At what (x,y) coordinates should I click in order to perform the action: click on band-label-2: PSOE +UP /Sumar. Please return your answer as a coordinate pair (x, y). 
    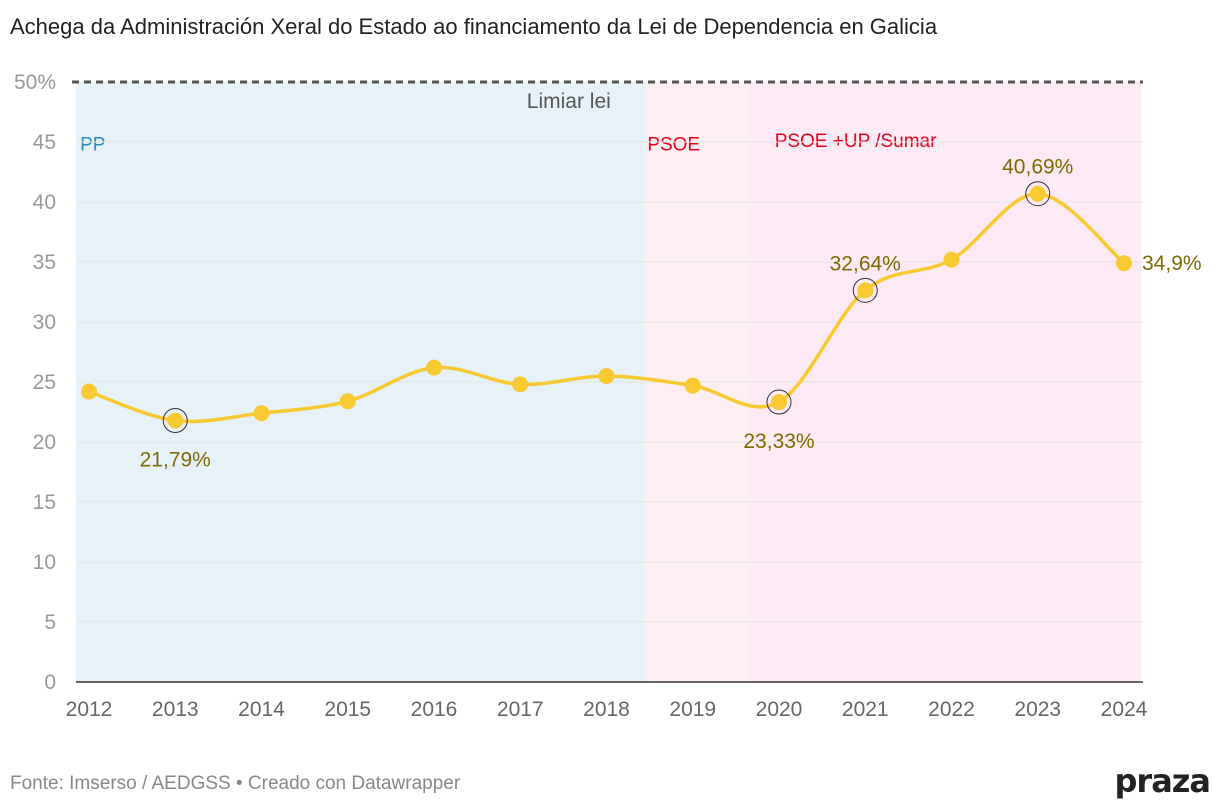
    Looking at the image, I should click on (856, 141).